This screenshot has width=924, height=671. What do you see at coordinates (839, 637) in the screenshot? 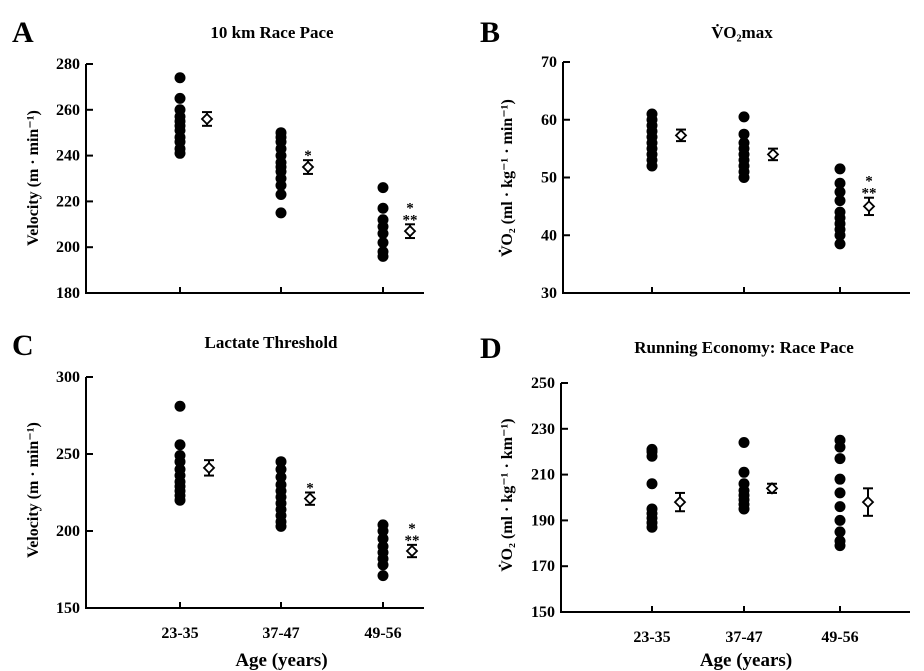
I see `x-tick-label: 49-56` at bounding box center [839, 637].